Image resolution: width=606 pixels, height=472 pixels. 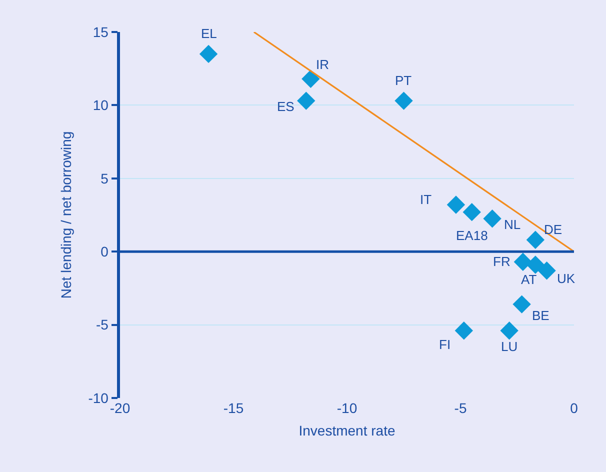 I want to click on annotation: DE, so click(x=553, y=229).